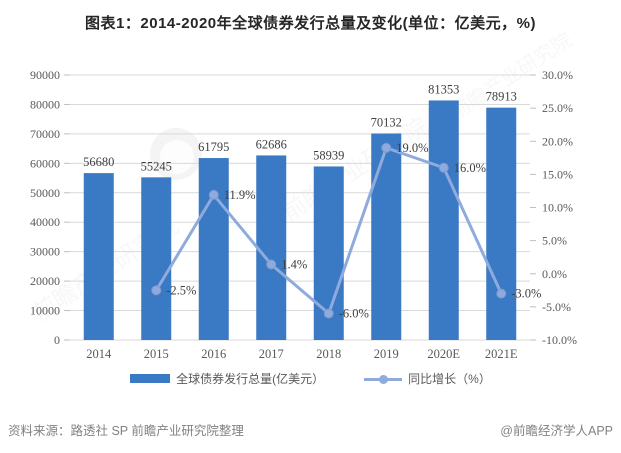 The height and width of the screenshot is (453, 621). I want to click on svg-text: 11.9%, so click(240, 195).